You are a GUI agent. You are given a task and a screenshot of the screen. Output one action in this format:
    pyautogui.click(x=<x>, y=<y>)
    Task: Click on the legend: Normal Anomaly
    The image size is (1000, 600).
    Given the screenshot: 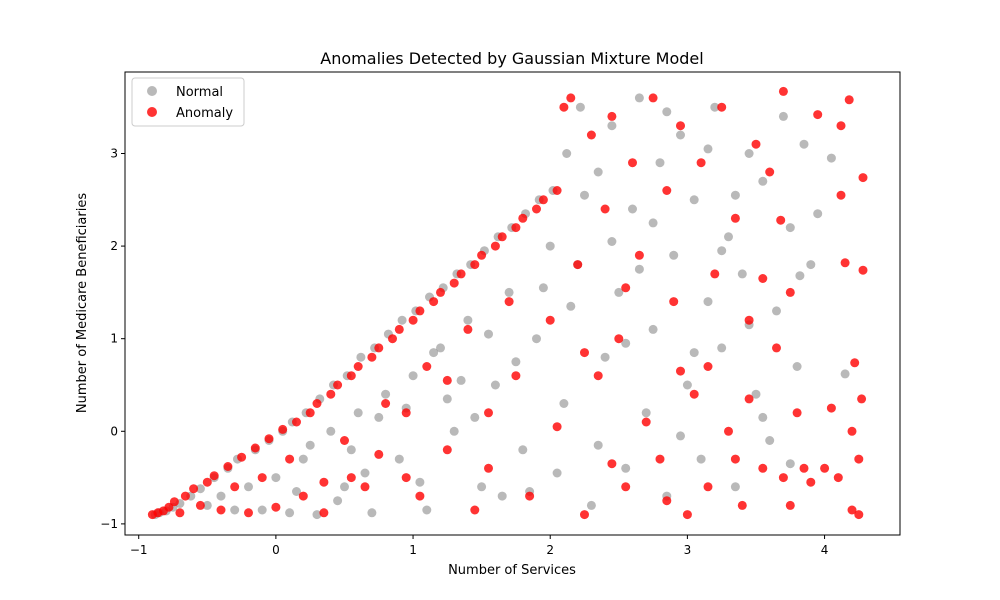 What is the action you would take?
    pyautogui.click(x=188, y=102)
    